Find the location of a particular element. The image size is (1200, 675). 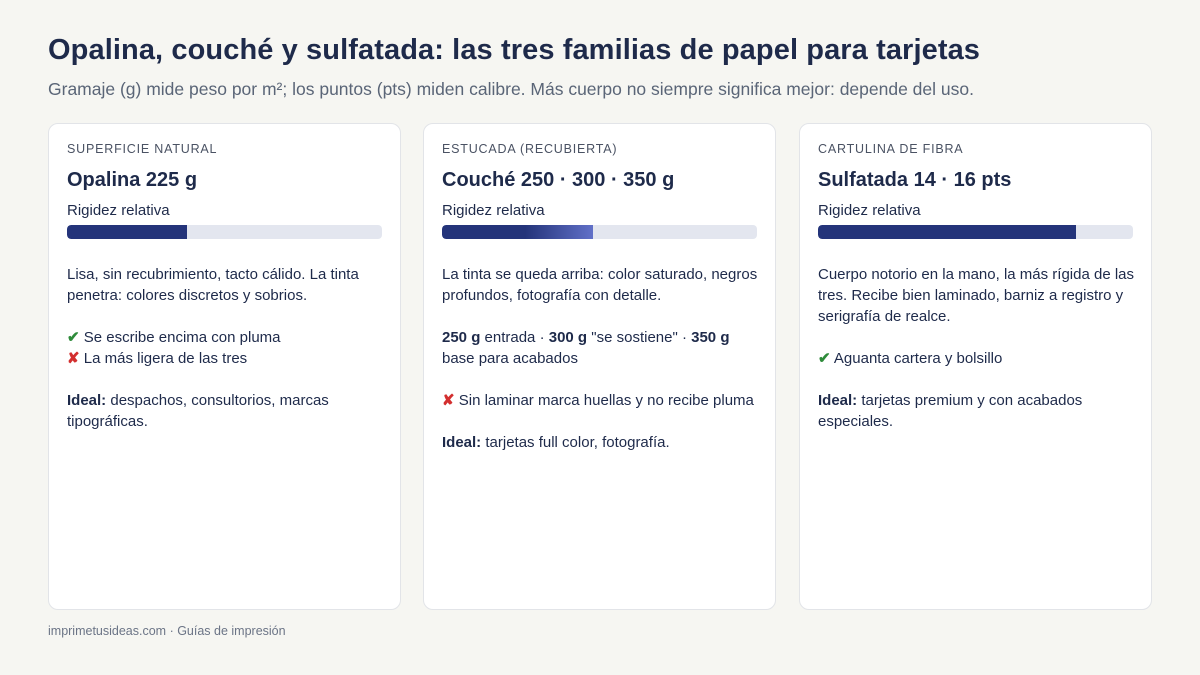

footer-credit: imprimetusideas.com · Guías de impresión is located at coordinates (167, 631).